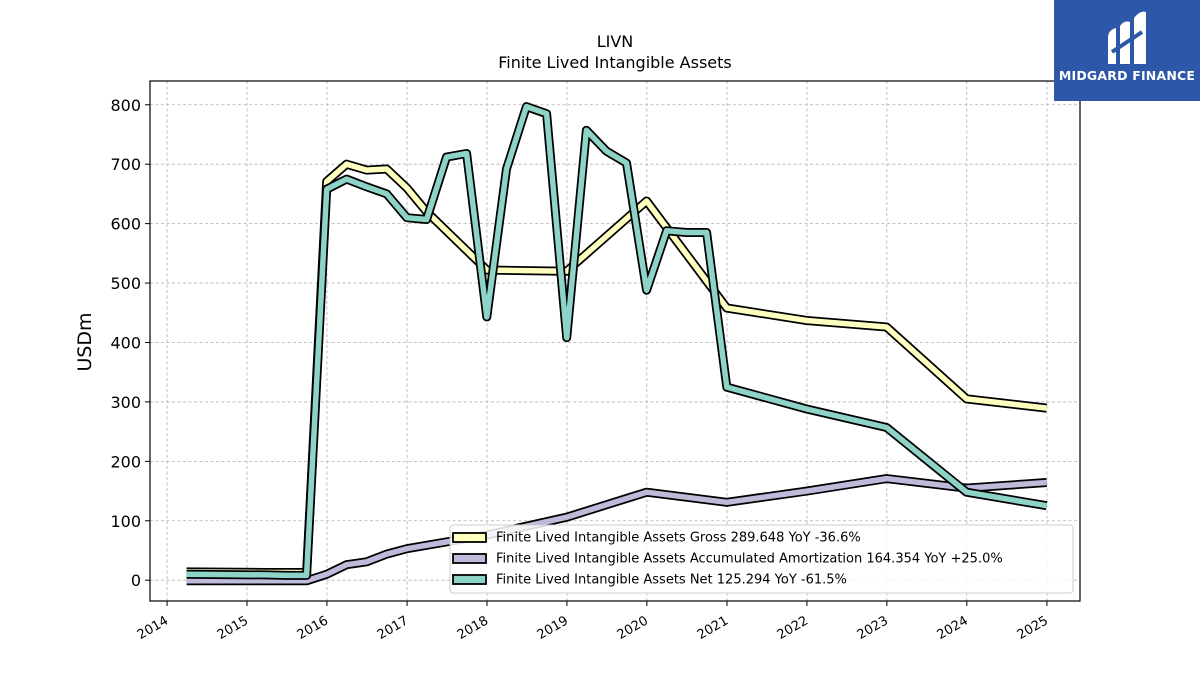 The width and height of the screenshot is (1200, 675). I want to click on x-tick-label: 2023, so click(873, 628).